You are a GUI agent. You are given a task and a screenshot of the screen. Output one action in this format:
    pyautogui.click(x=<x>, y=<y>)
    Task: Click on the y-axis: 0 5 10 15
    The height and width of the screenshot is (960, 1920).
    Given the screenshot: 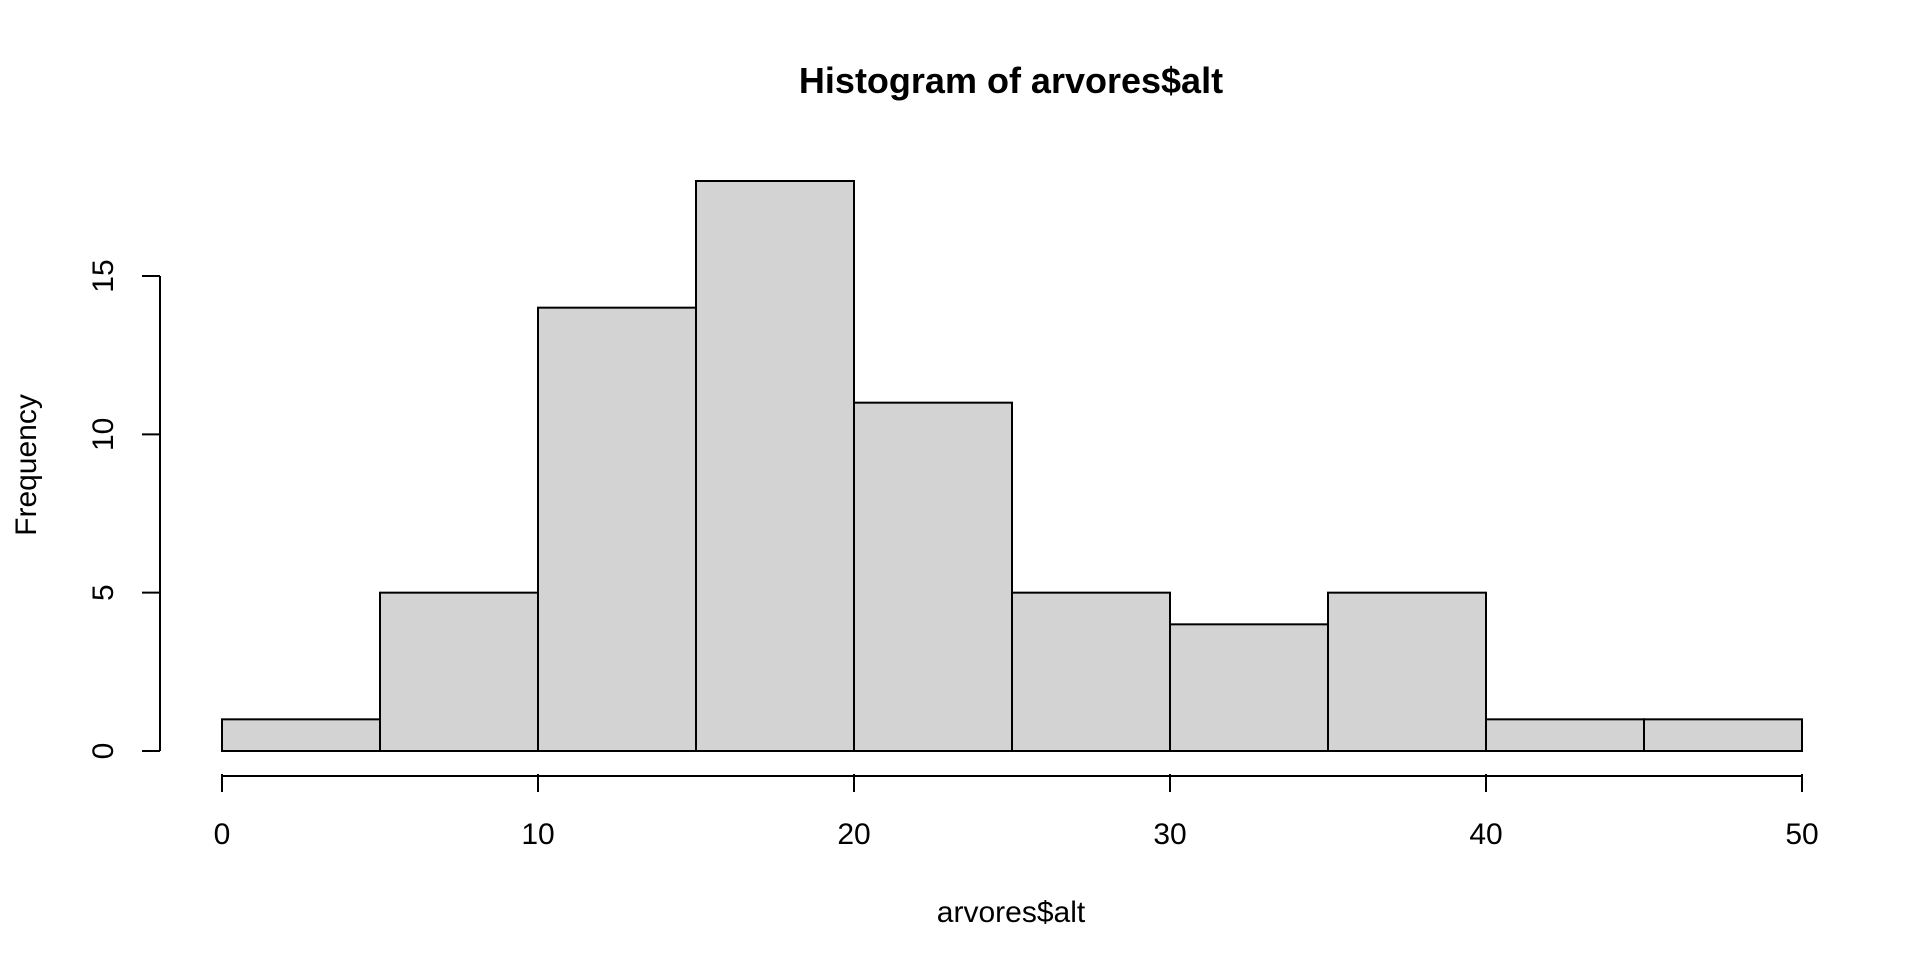 What is the action you would take?
    pyautogui.click(x=124, y=509)
    